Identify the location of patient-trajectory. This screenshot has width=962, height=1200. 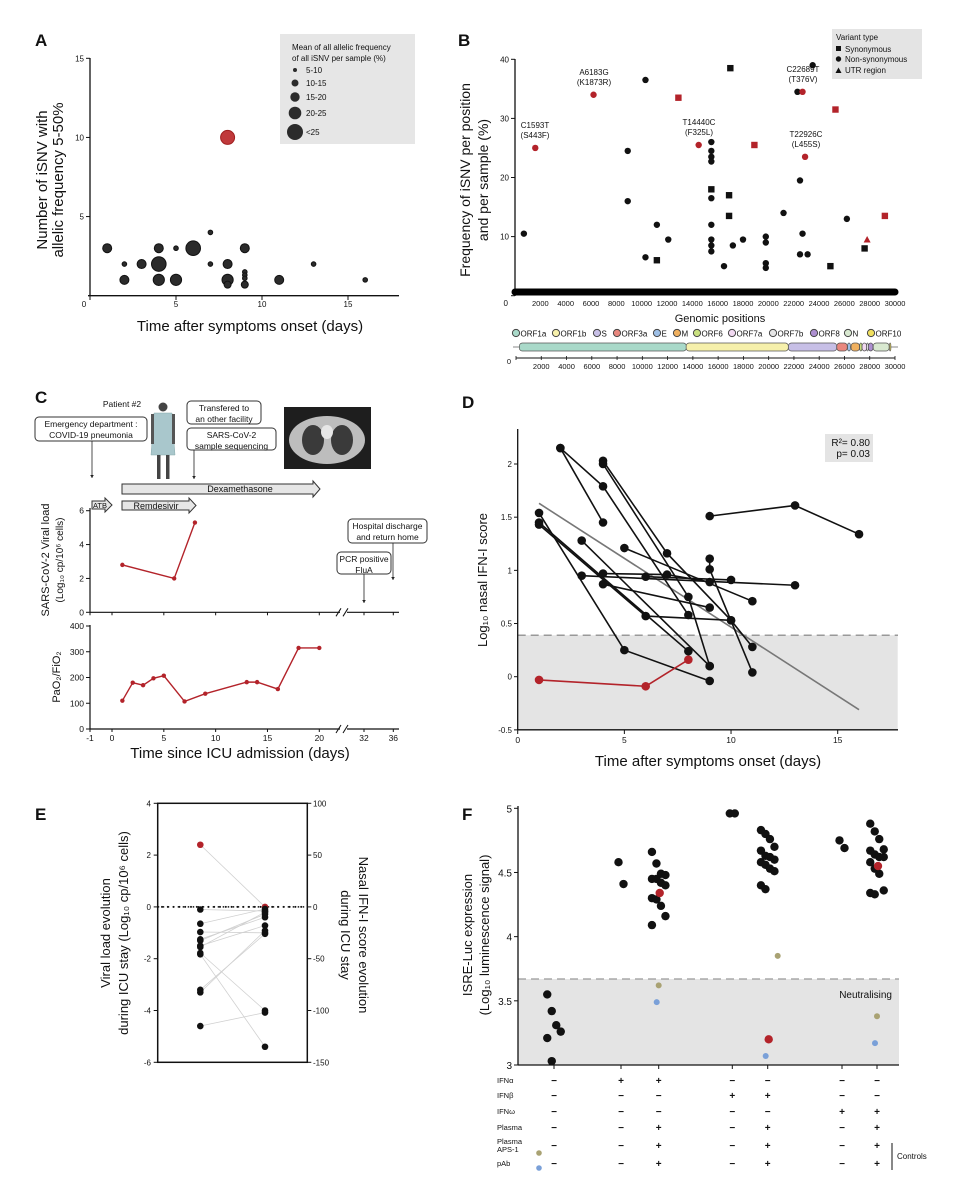
(656, 596).